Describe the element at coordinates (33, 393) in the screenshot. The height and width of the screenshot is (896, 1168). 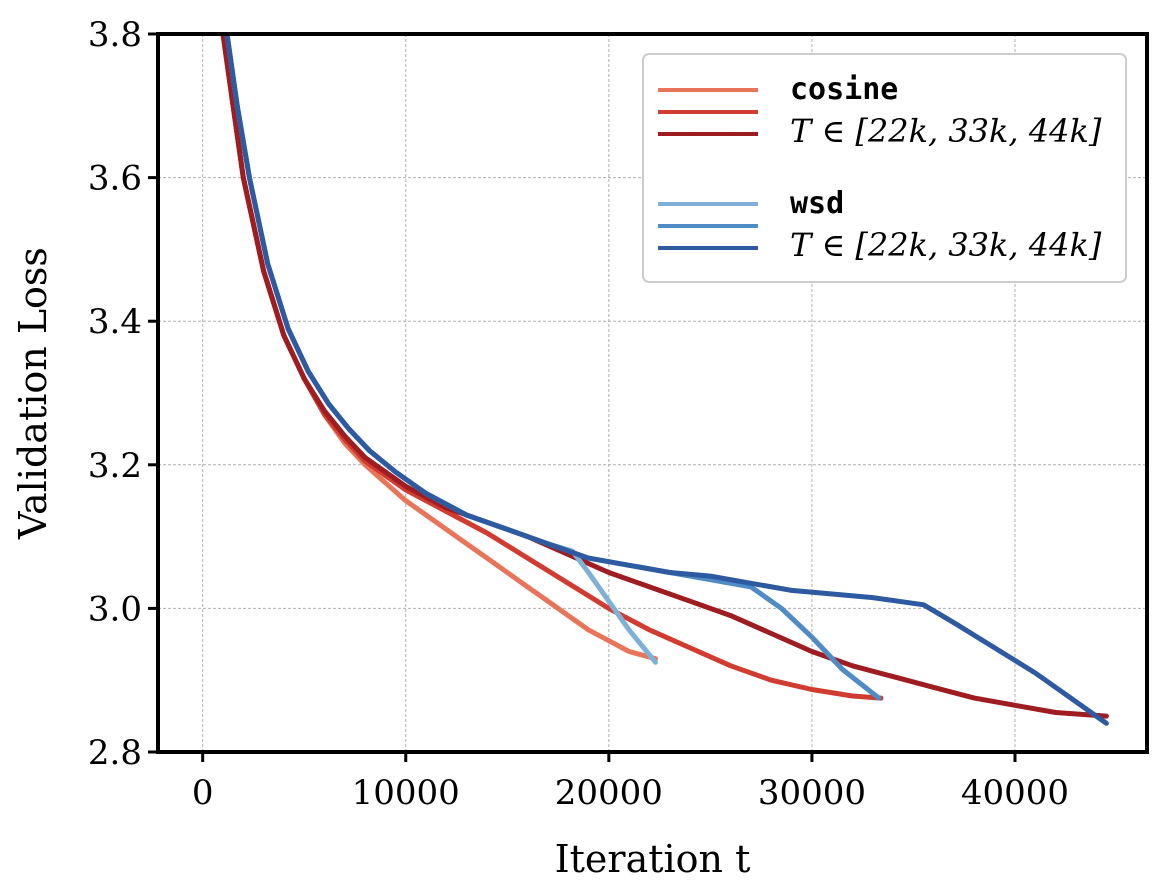
I see `y-axis-label: Validation Loss` at that location.